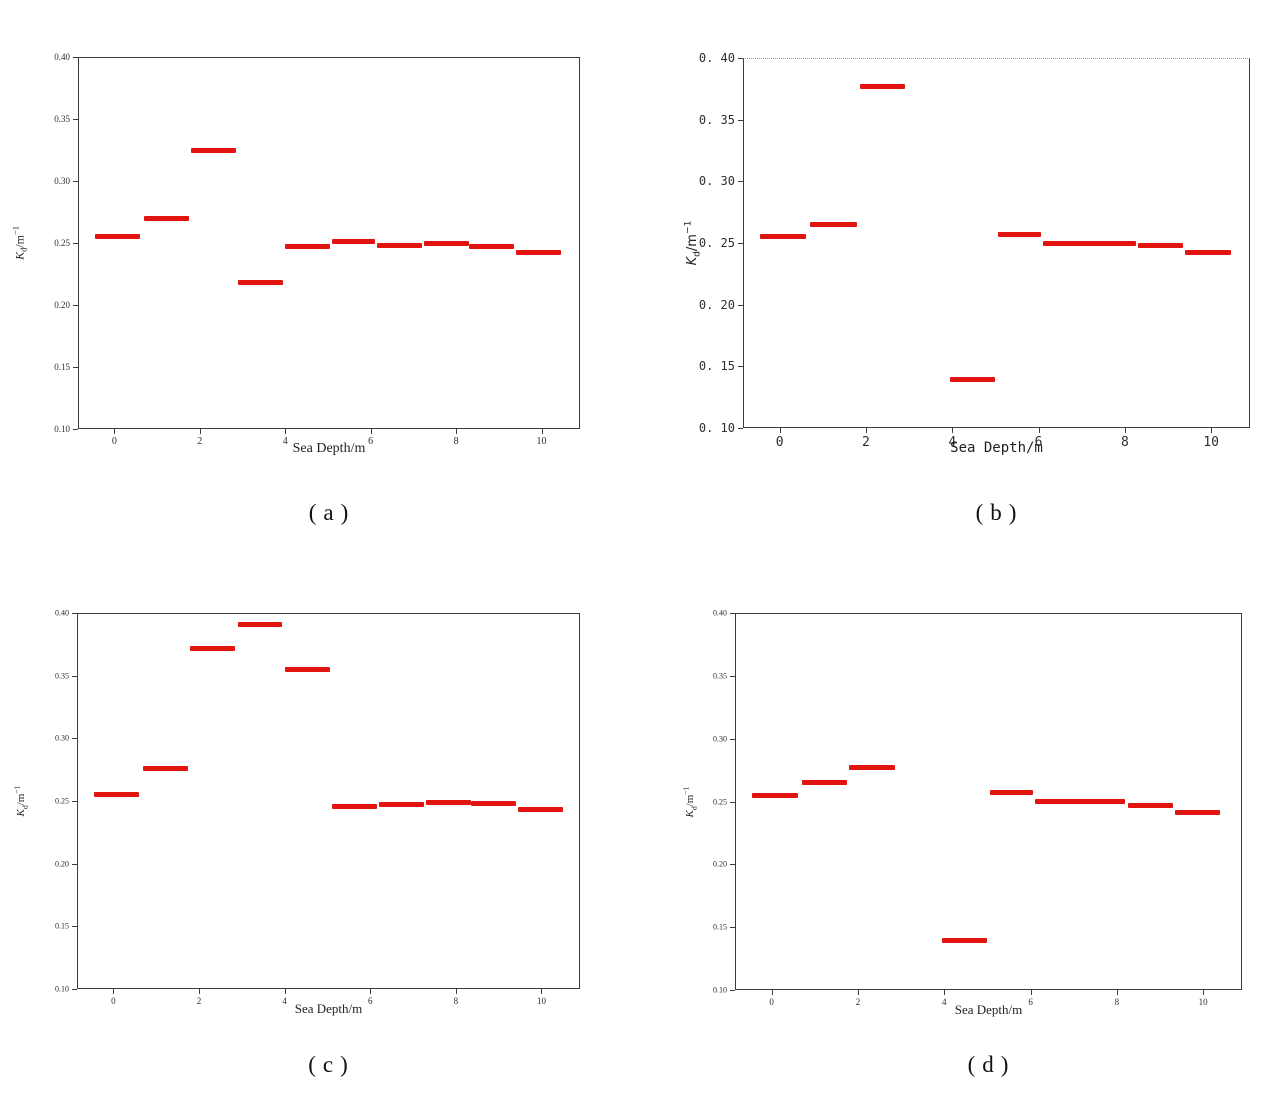 This screenshot has width=1279, height=1119. What do you see at coordinates (716, 304) in the screenshot?
I see `y-tick-label: 0. 20` at bounding box center [716, 304].